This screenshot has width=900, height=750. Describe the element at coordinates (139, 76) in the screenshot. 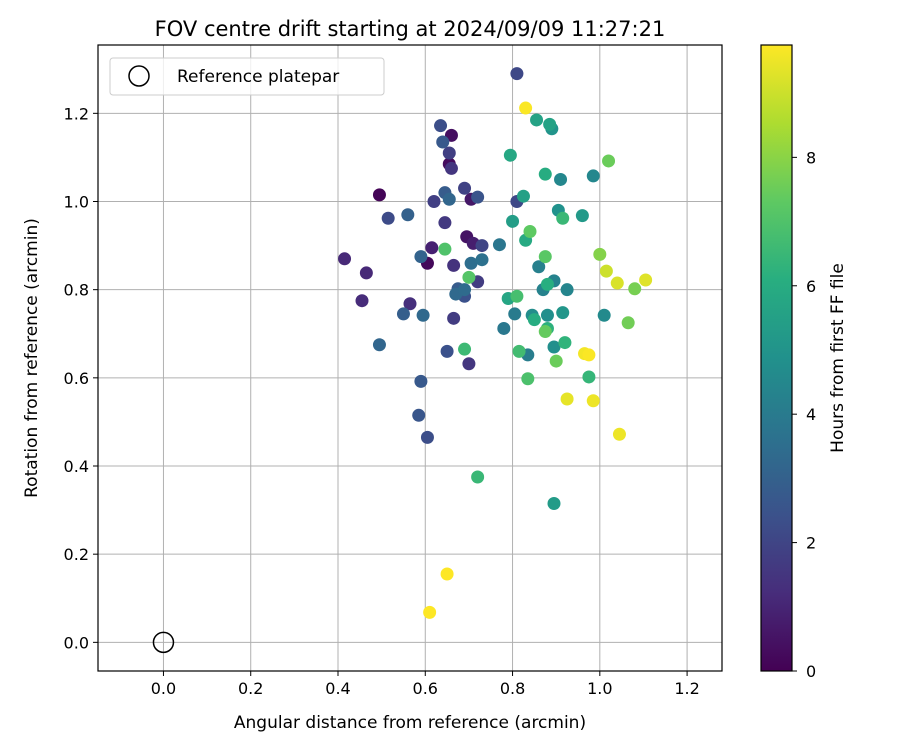

I see `legend-marker` at that location.